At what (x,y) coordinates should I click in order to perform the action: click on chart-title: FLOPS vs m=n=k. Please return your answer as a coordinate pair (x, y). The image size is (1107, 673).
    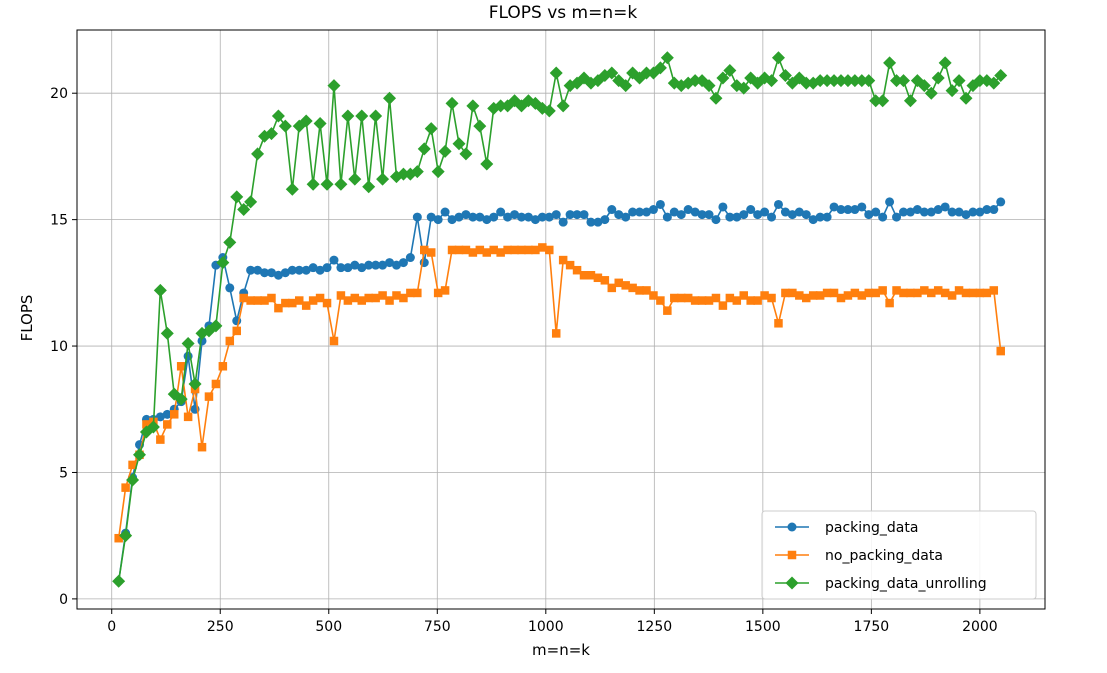
    Looking at the image, I should click on (563, 13).